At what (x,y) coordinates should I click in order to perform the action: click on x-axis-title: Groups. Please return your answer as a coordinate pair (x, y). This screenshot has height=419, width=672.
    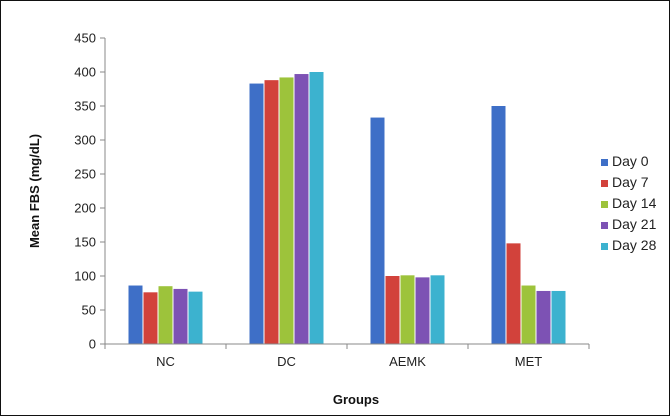
    Looking at the image, I should click on (356, 399).